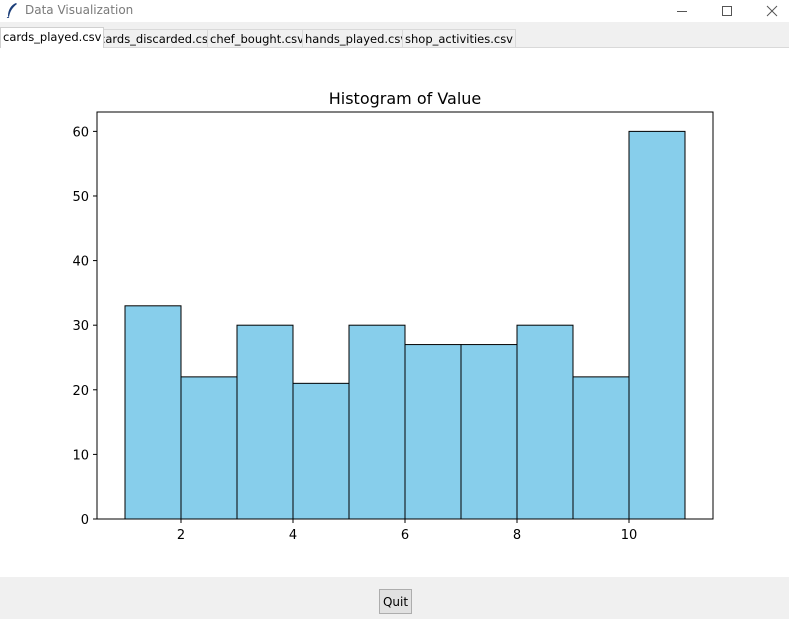 The width and height of the screenshot is (789, 619). I want to click on close-icon, so click(772, 11).